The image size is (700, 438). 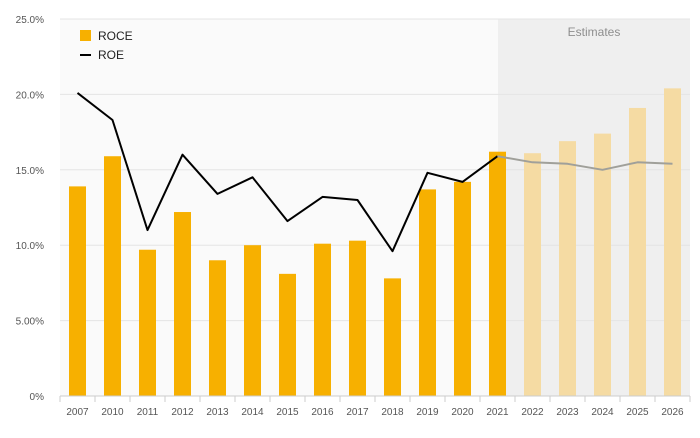 What do you see at coordinates (672, 412) in the screenshot?
I see `x-tick-label: 2026` at bounding box center [672, 412].